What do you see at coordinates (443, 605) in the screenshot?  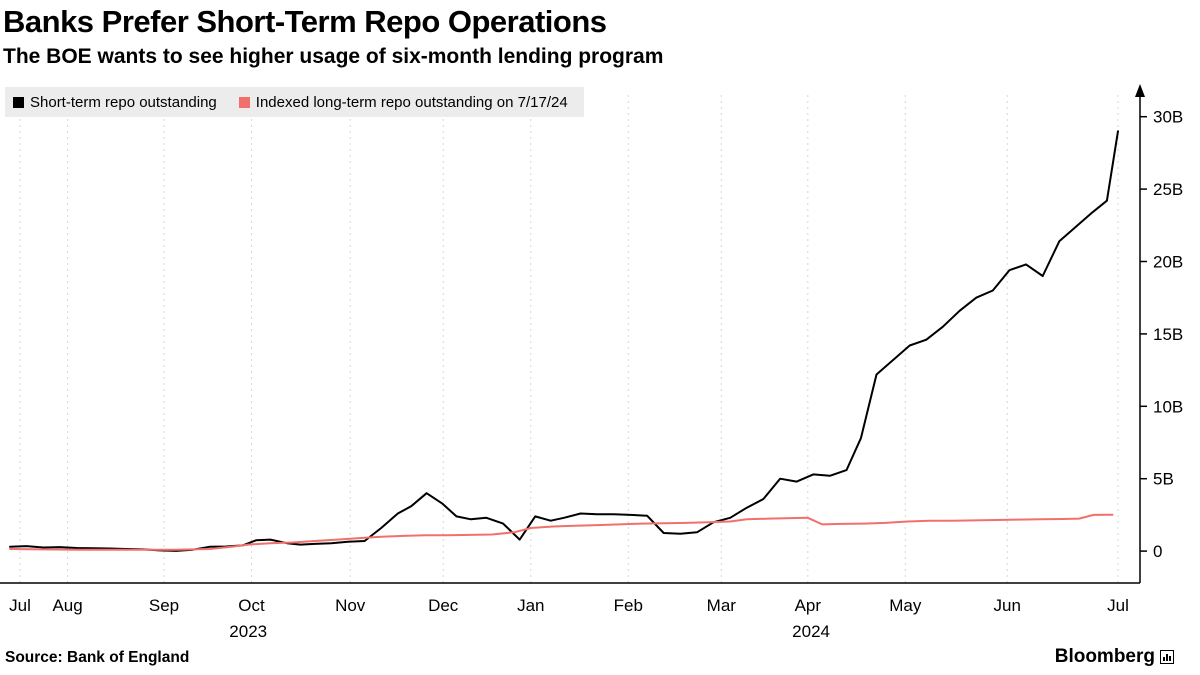 I see `svg-text: Dec` at bounding box center [443, 605].